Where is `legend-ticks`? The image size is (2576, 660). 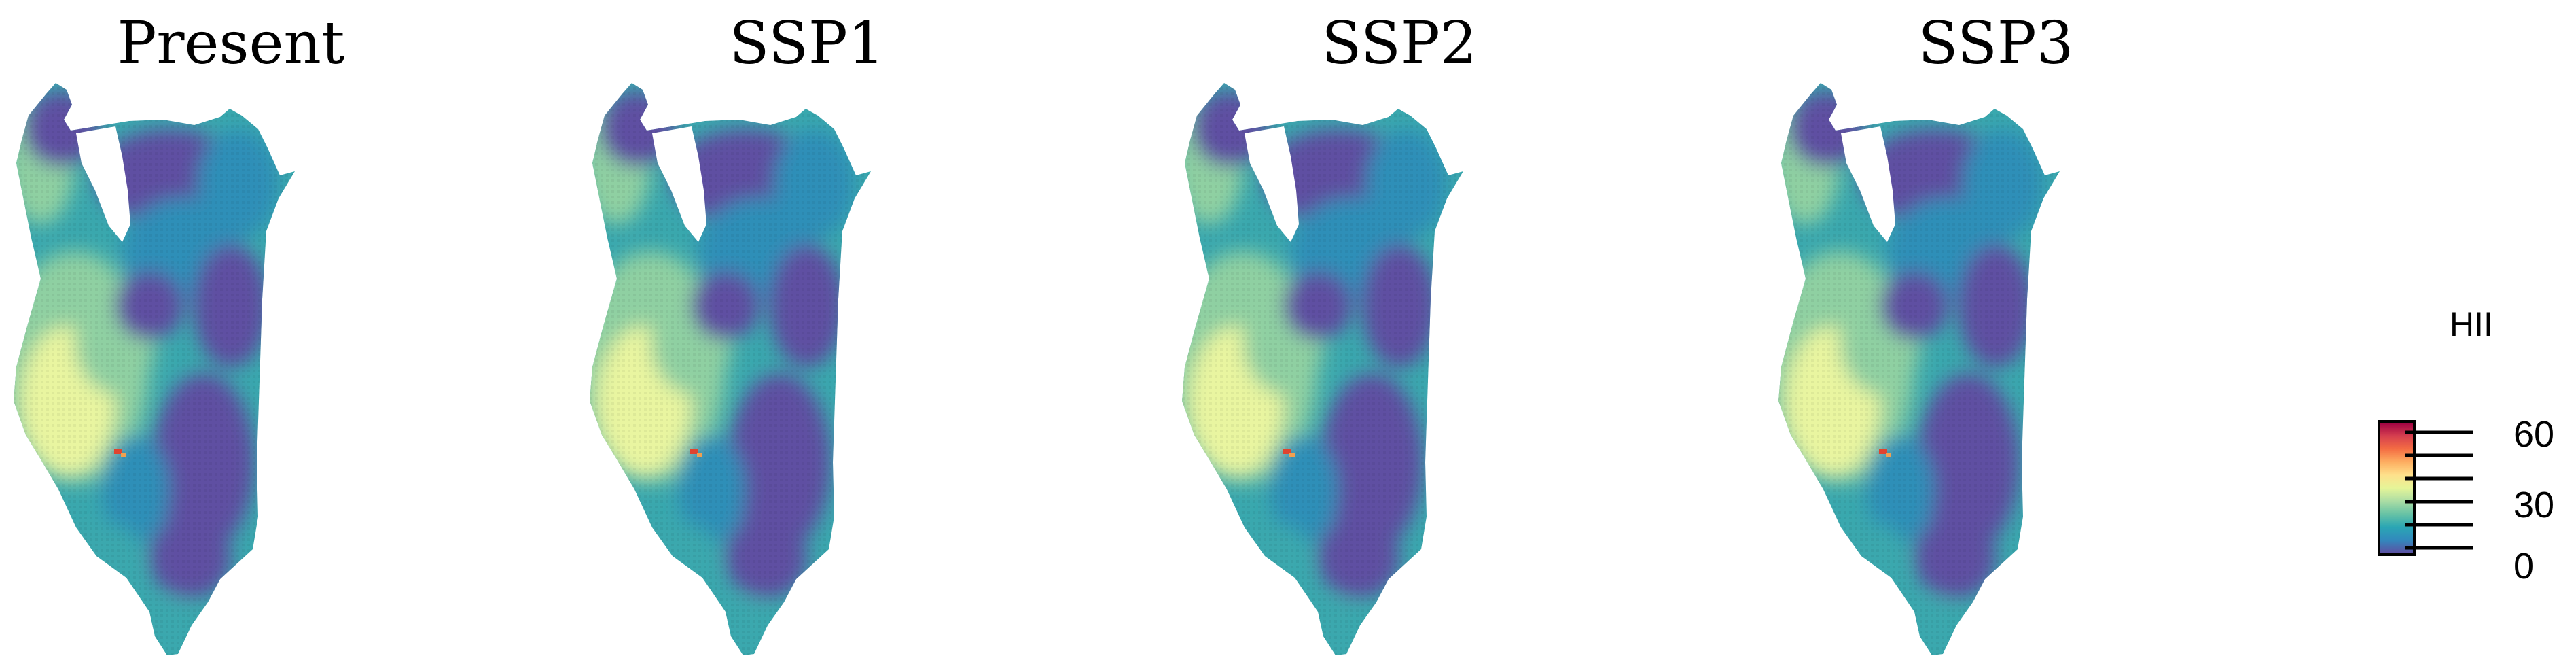 legend-ticks is located at coordinates (2439, 490).